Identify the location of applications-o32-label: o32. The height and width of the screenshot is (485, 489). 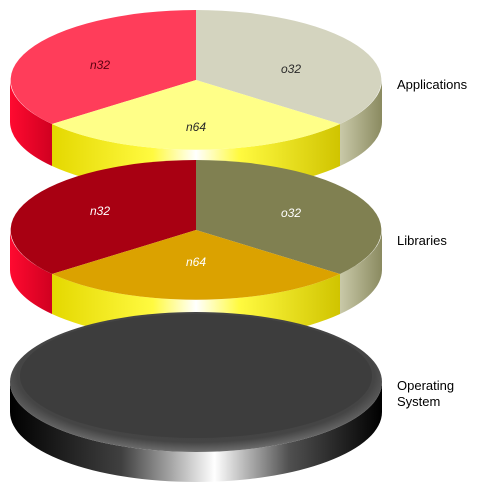
(291, 69).